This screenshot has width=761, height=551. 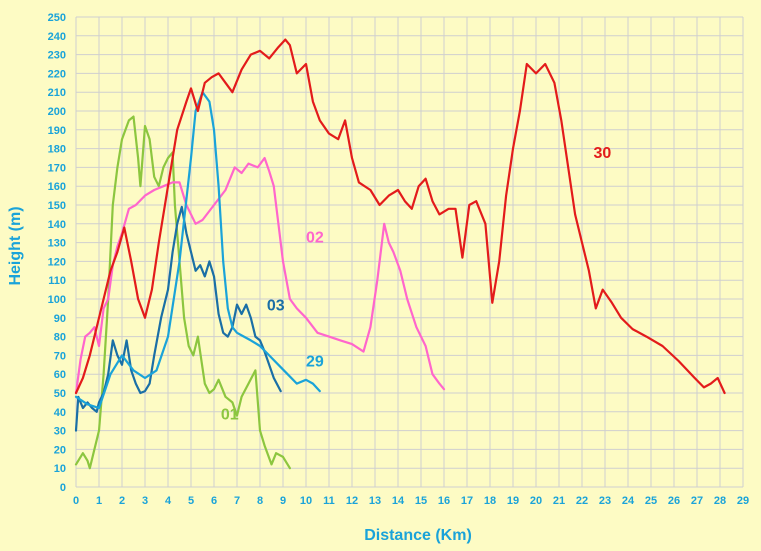 What do you see at coordinates (490, 501) in the screenshot?
I see `x-tick-label: 18` at bounding box center [490, 501].